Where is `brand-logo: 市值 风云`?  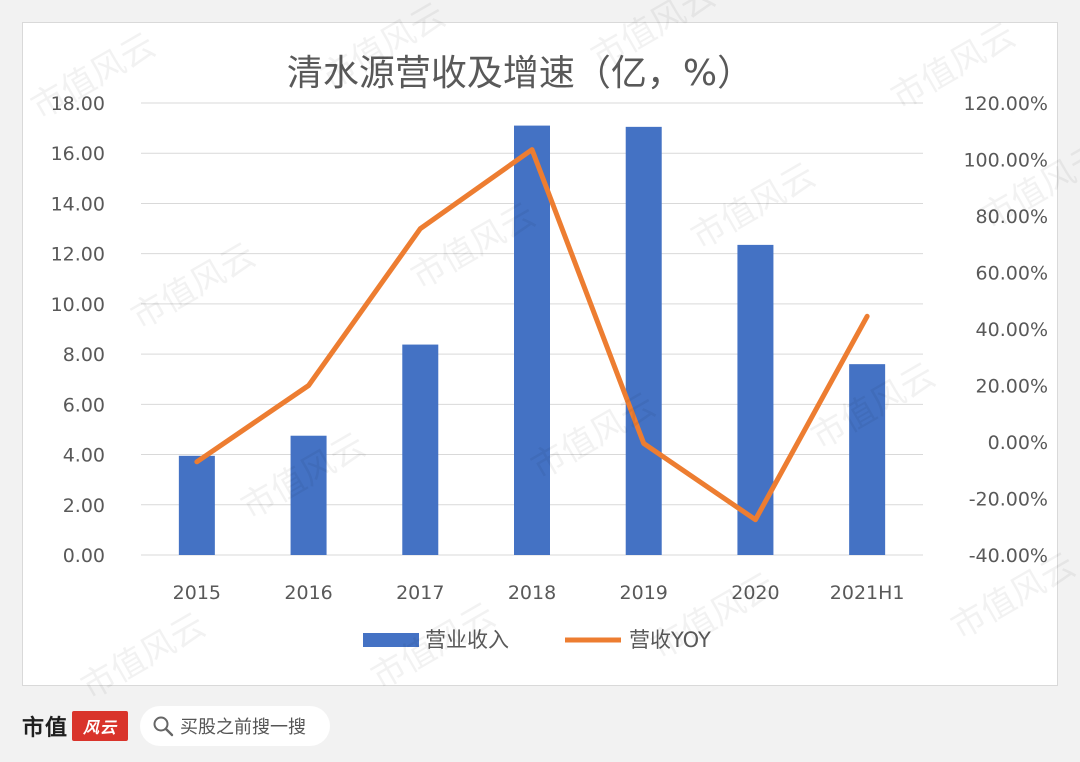
brand-logo: 市值 风云 is located at coordinates (75, 726).